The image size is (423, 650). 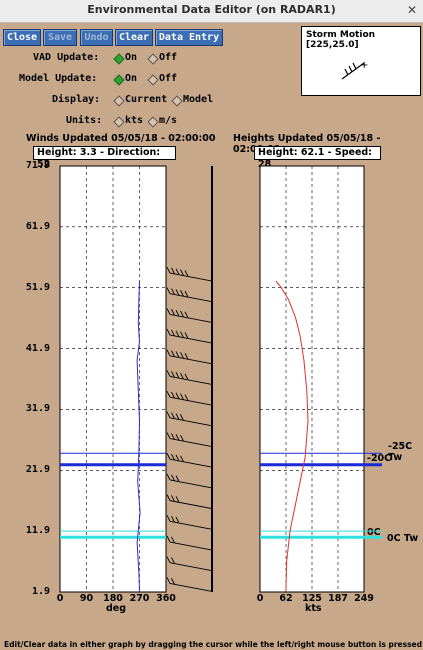 What do you see at coordinates (379, 458) in the screenshot?
I see `label-minus20c: -20C` at bounding box center [379, 458].